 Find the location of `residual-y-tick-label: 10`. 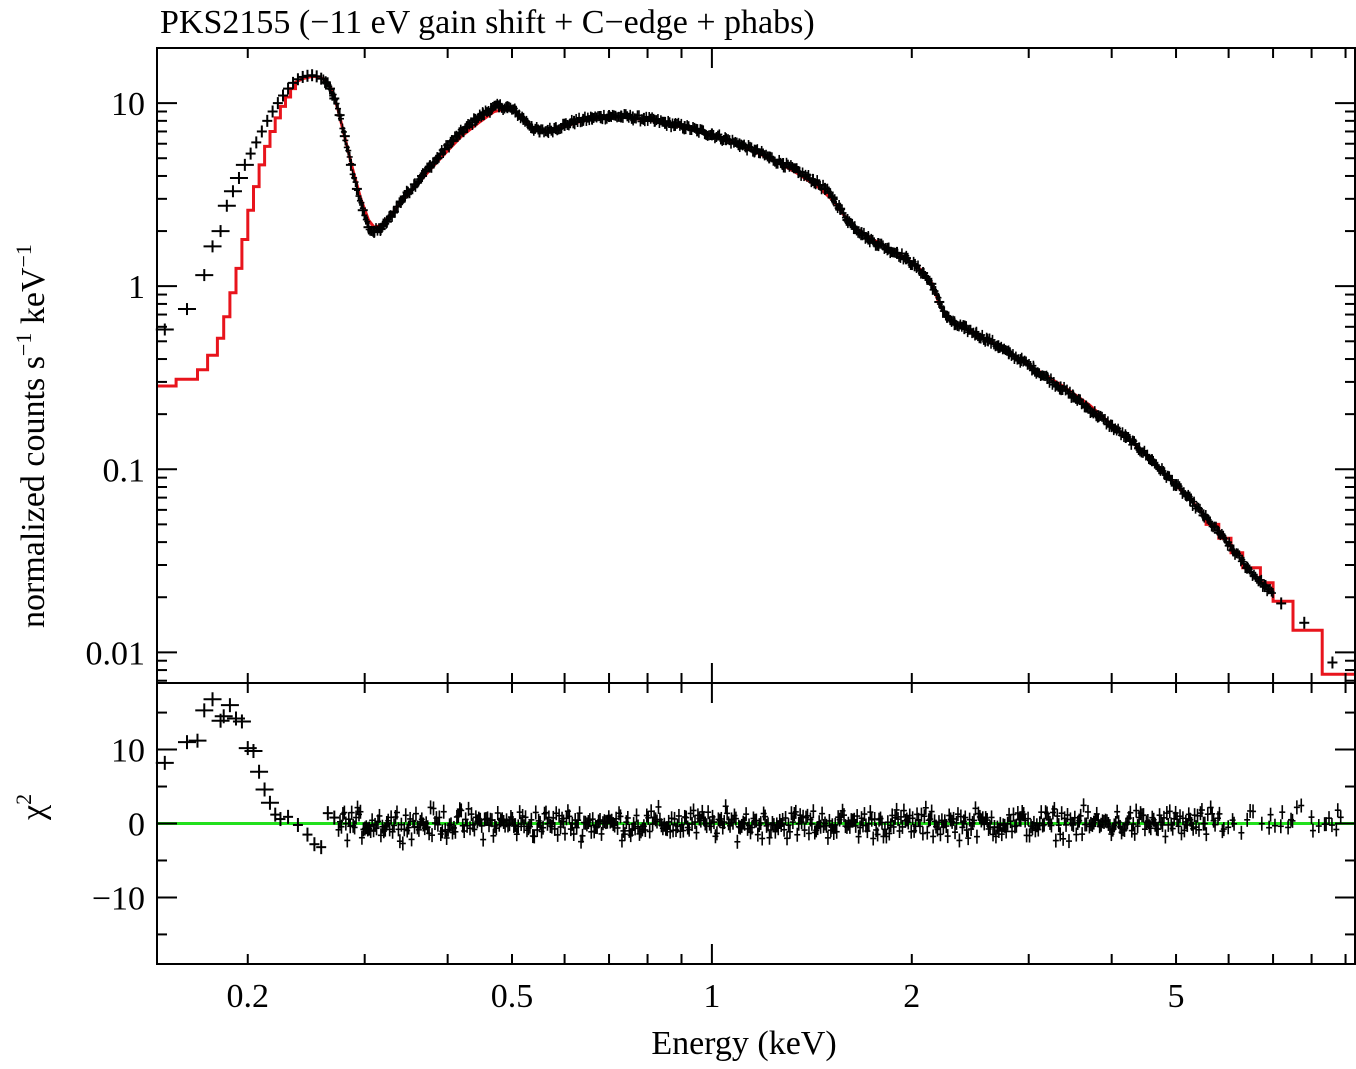

residual-y-tick-label: 10 is located at coordinates (128, 751).